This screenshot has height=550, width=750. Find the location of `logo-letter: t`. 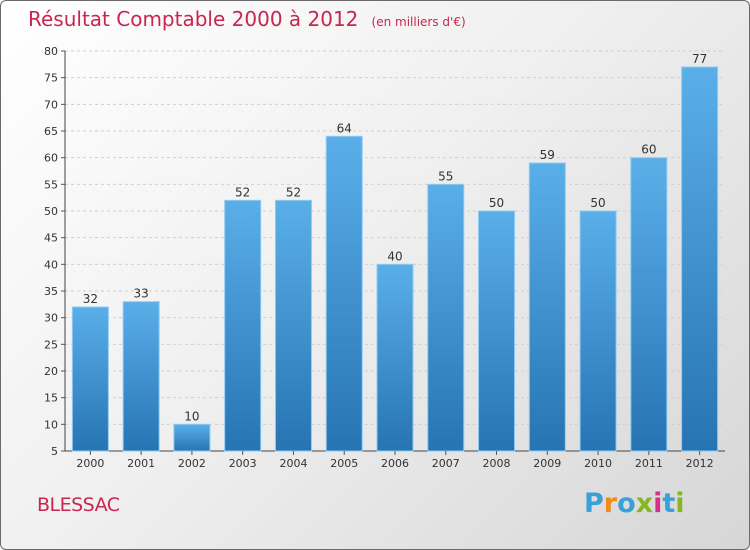

logo-letter: t is located at coordinates (669, 503).